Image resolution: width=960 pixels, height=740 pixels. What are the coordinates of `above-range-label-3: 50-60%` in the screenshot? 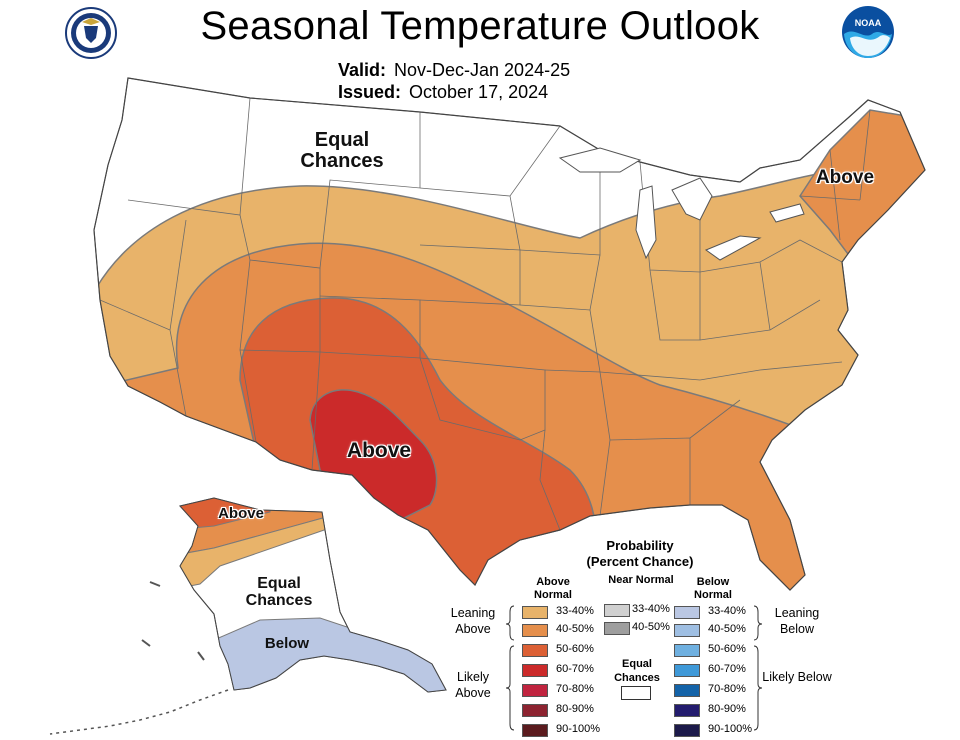 It's located at (575, 649).